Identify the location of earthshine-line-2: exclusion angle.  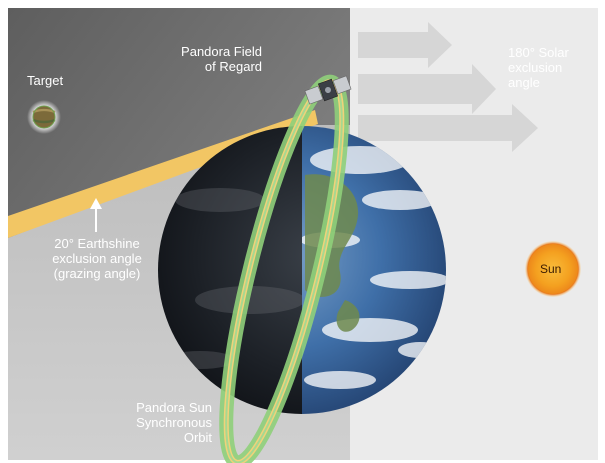
(97, 258).